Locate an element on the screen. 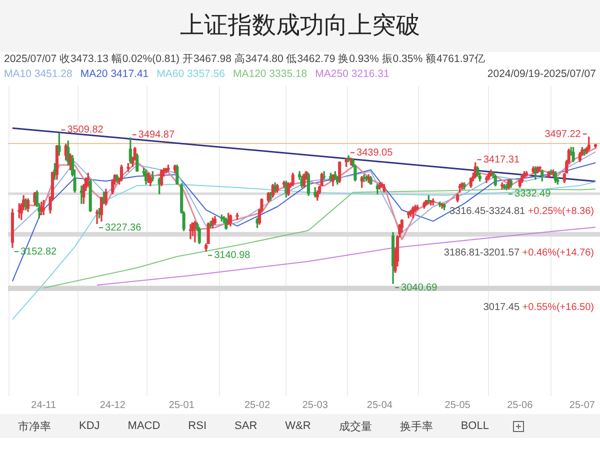 The width and height of the screenshot is (600, 450). x-tick-label: 25-02 is located at coordinates (257, 405).